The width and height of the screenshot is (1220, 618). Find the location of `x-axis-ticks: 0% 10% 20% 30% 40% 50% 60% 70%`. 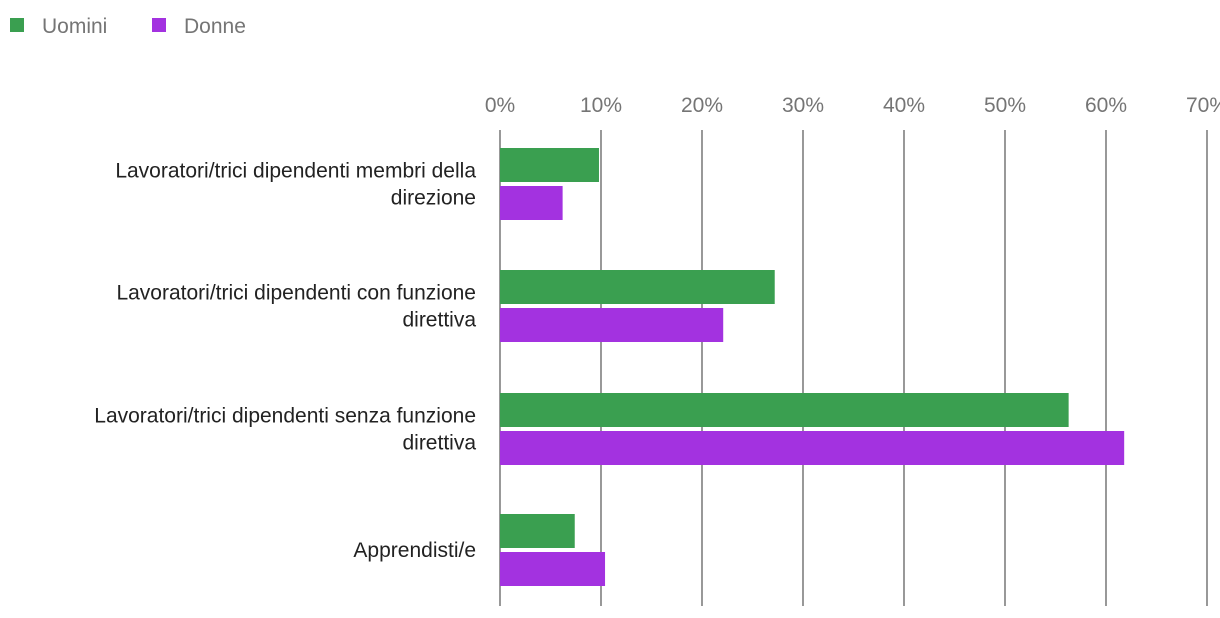

x-axis-ticks: 0% 10% 20% 30% 40% 50% 60% 70% is located at coordinates (852, 105).